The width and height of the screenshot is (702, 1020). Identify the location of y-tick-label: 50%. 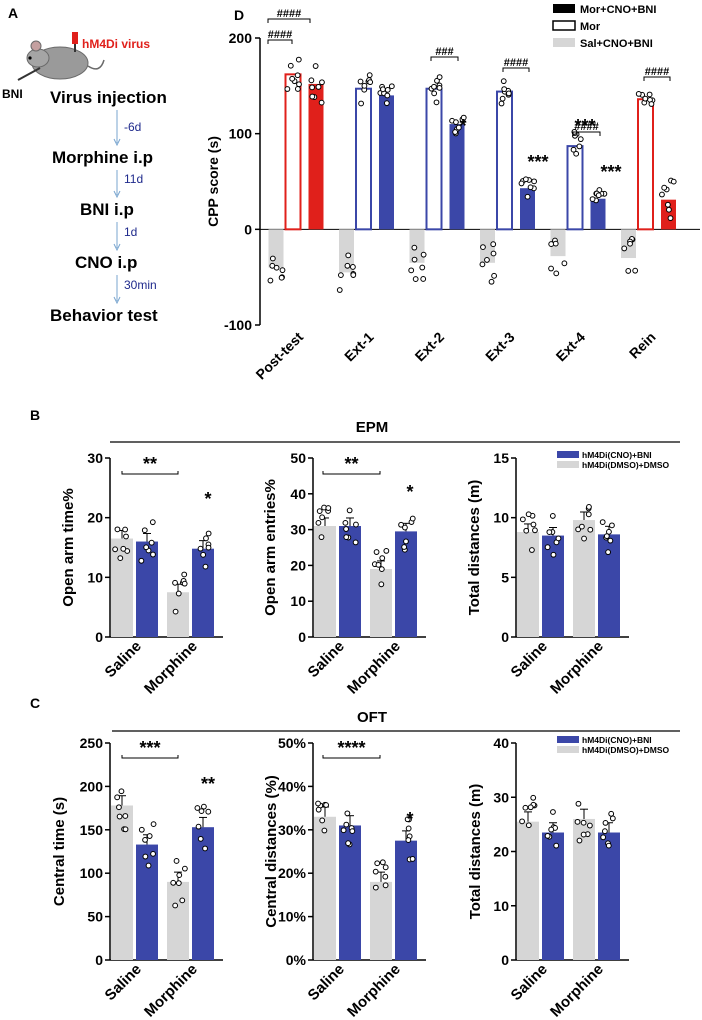
(292, 743).